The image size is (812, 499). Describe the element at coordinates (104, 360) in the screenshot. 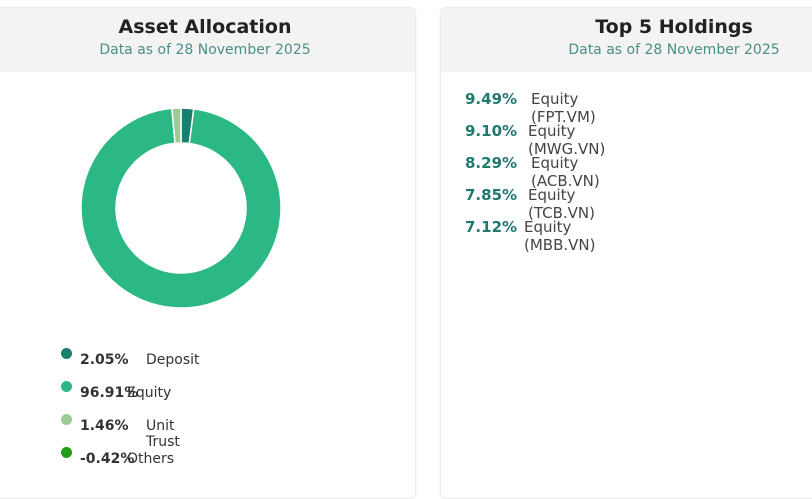

I see `legend-value: 2.05%` at that location.